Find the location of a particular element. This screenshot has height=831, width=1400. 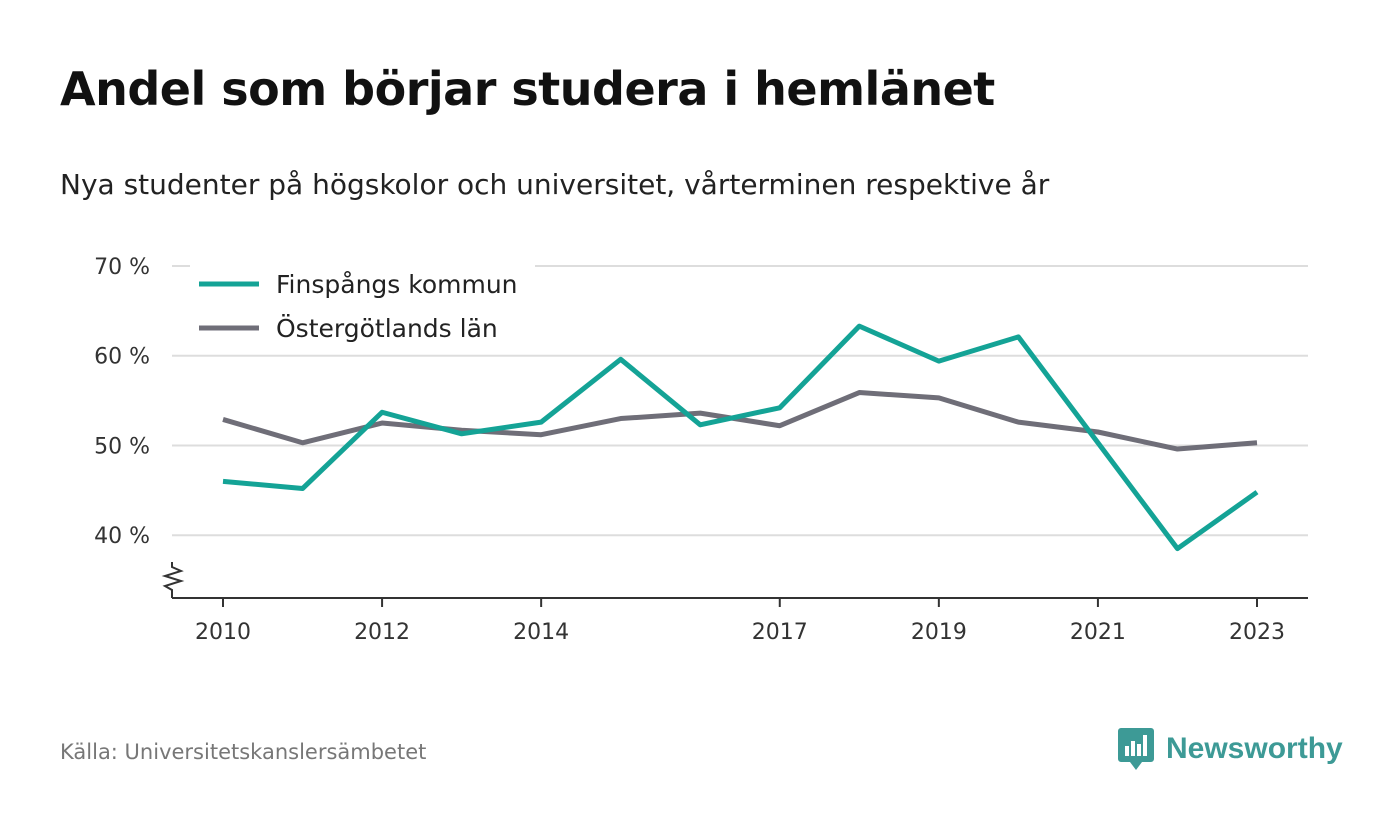

y-axis-break-icon is located at coordinates (173, 580).